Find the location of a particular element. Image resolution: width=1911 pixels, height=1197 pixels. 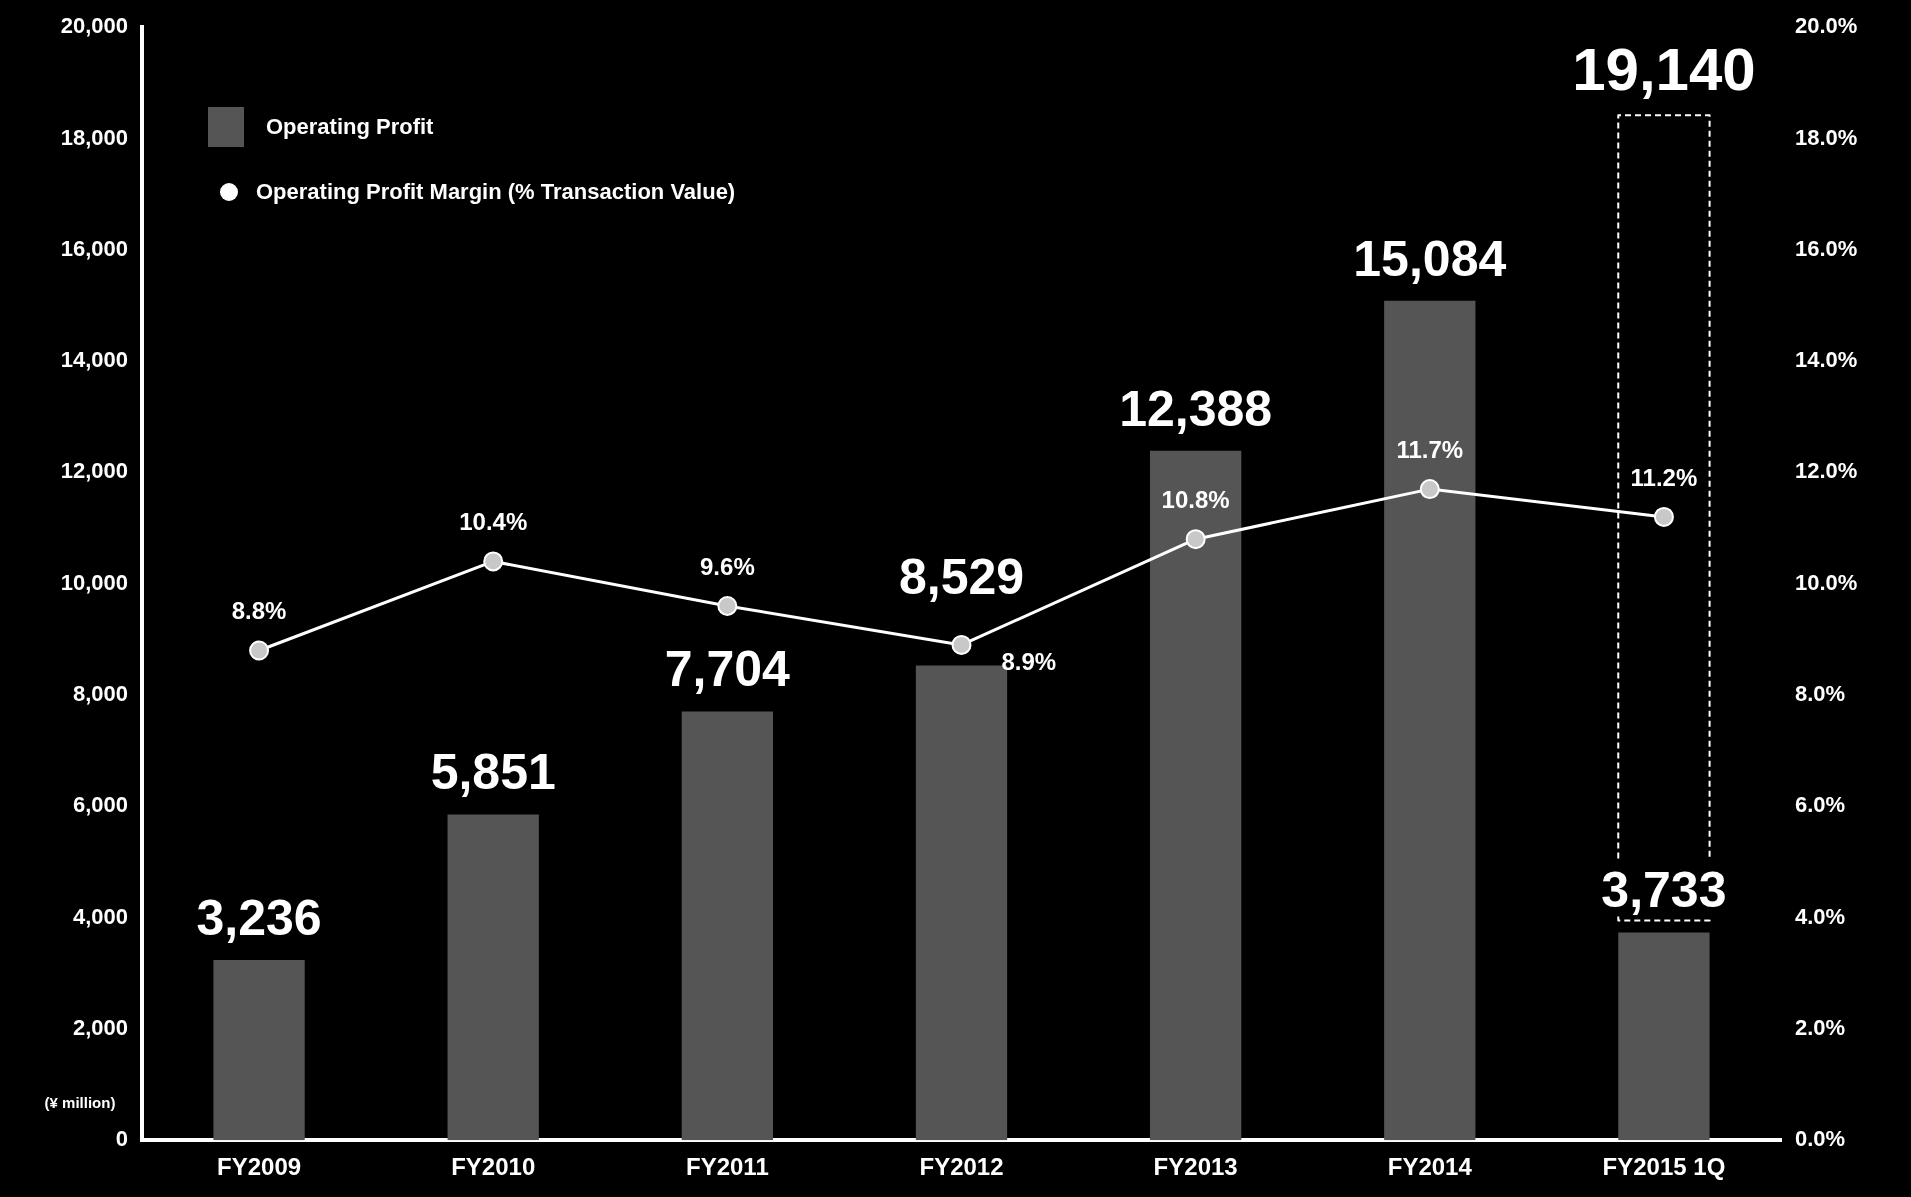

data-label: 10.8% is located at coordinates (1195, 499).